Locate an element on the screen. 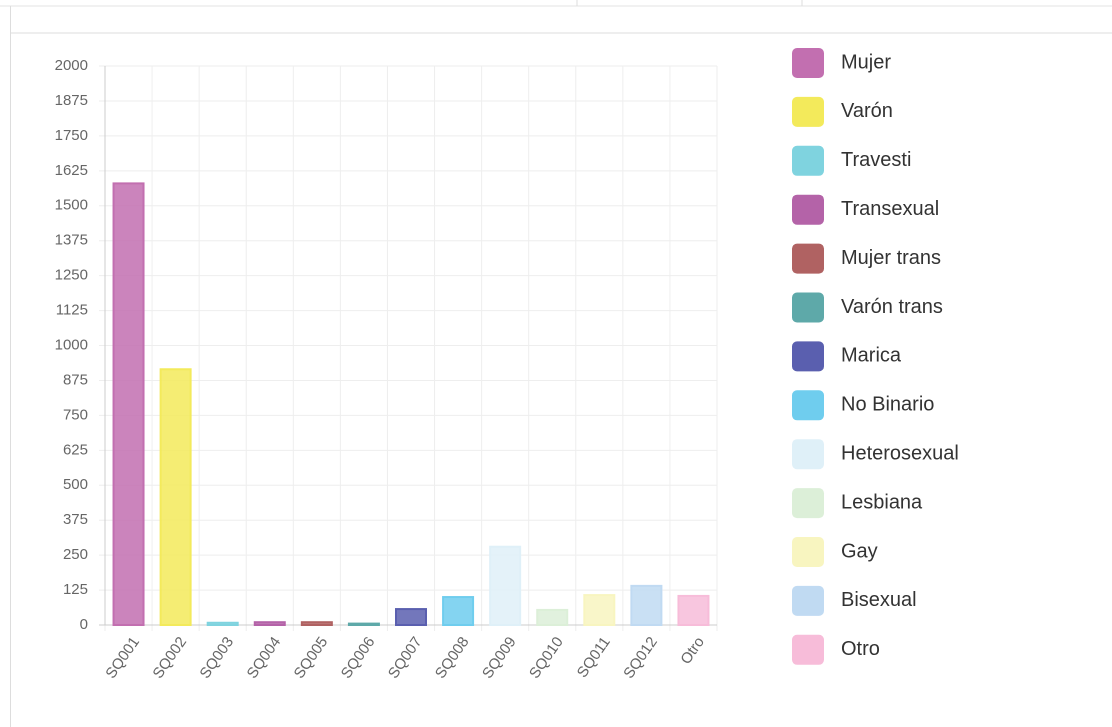 The height and width of the screenshot is (727, 1112). legend-label: Travesti is located at coordinates (876, 160).